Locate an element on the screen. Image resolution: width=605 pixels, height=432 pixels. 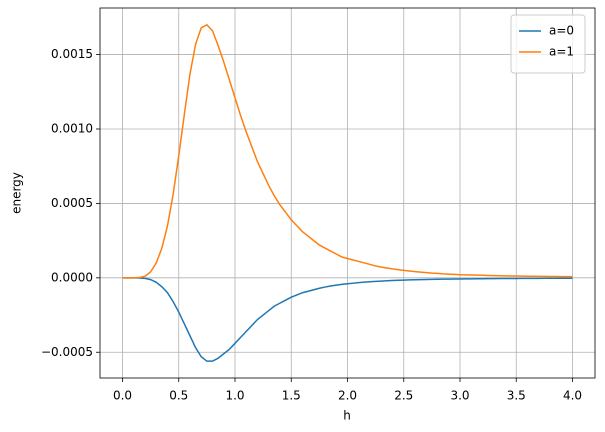
y-tick-label: −0.0005 is located at coordinates (67, 352).